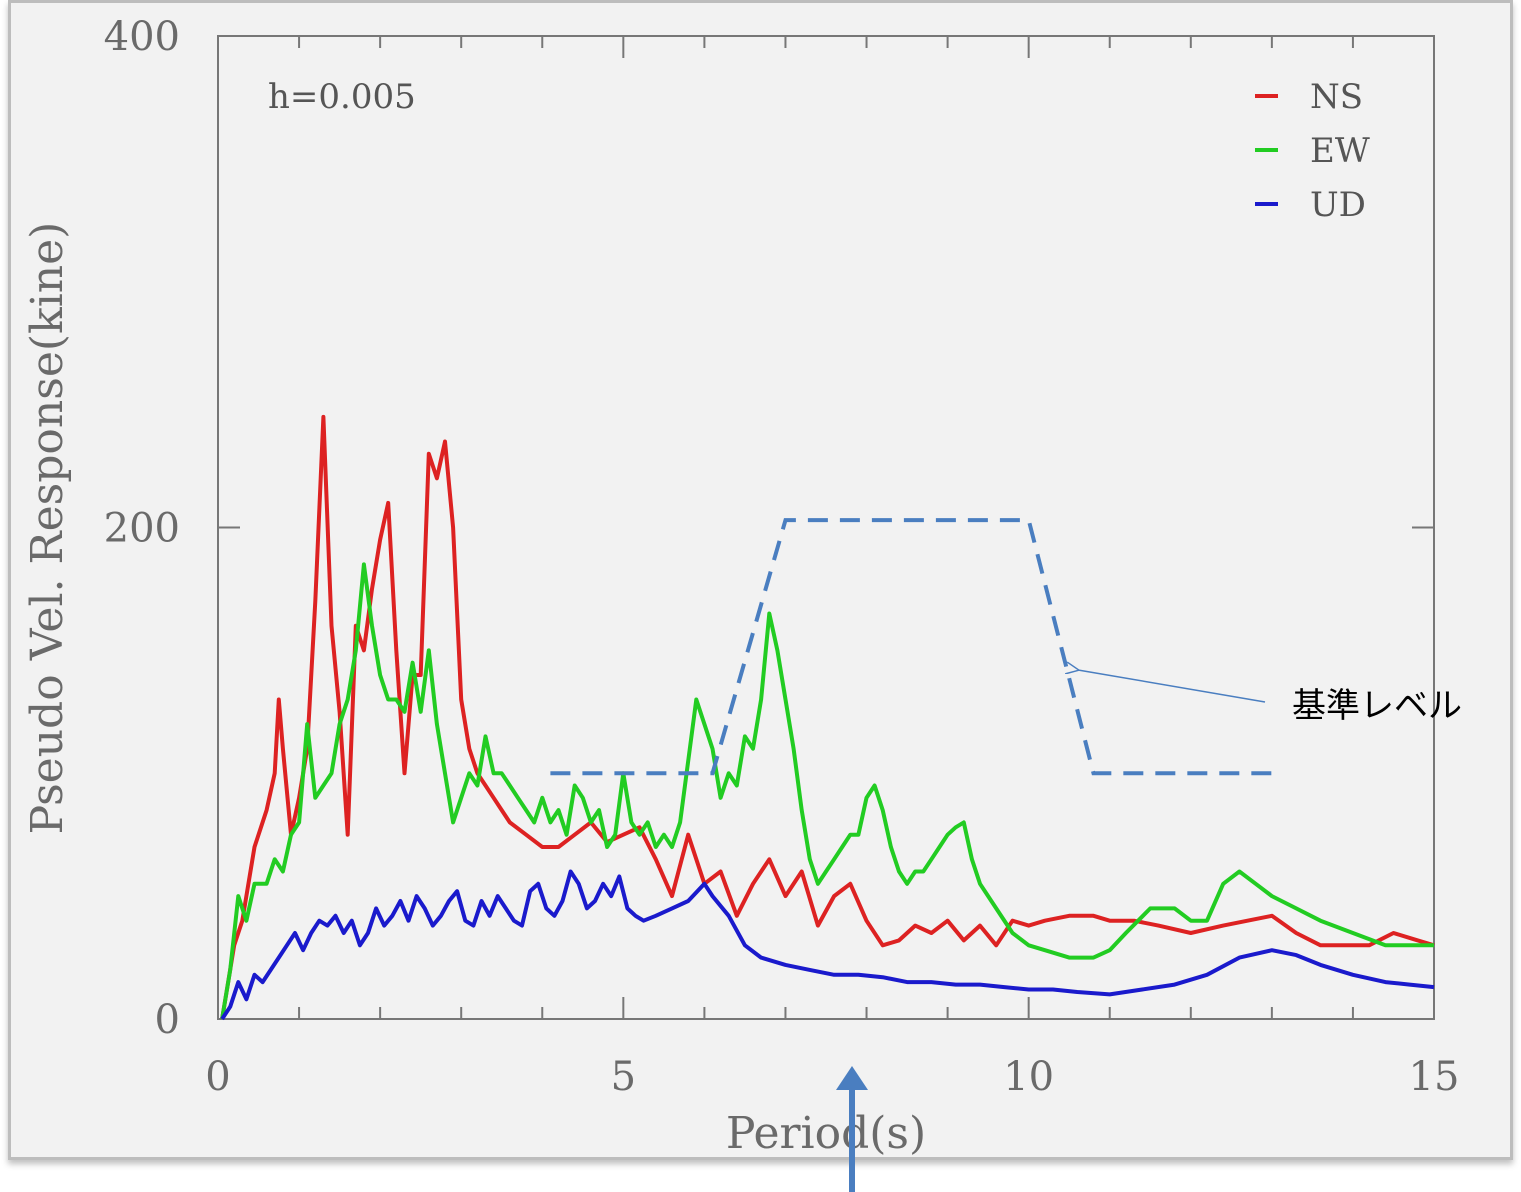 This screenshot has height=1192, width=1521. I want to click on y-tick-label: 400, so click(142, 37).